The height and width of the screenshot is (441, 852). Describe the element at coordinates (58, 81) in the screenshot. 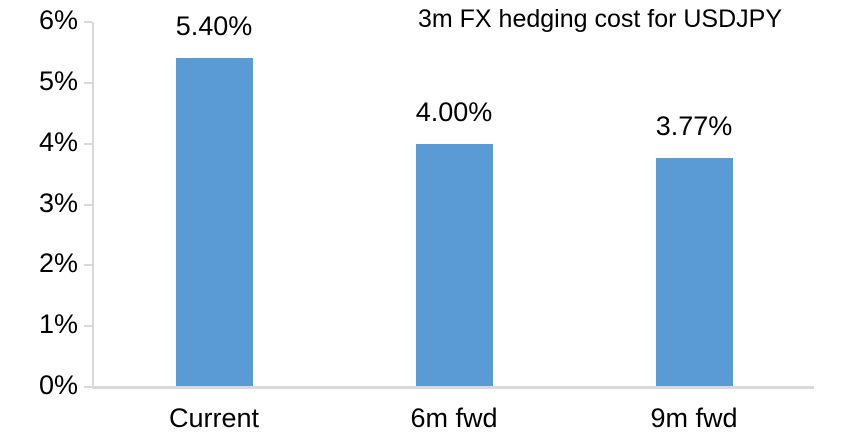

I see `y-tick-label: 5%` at that location.